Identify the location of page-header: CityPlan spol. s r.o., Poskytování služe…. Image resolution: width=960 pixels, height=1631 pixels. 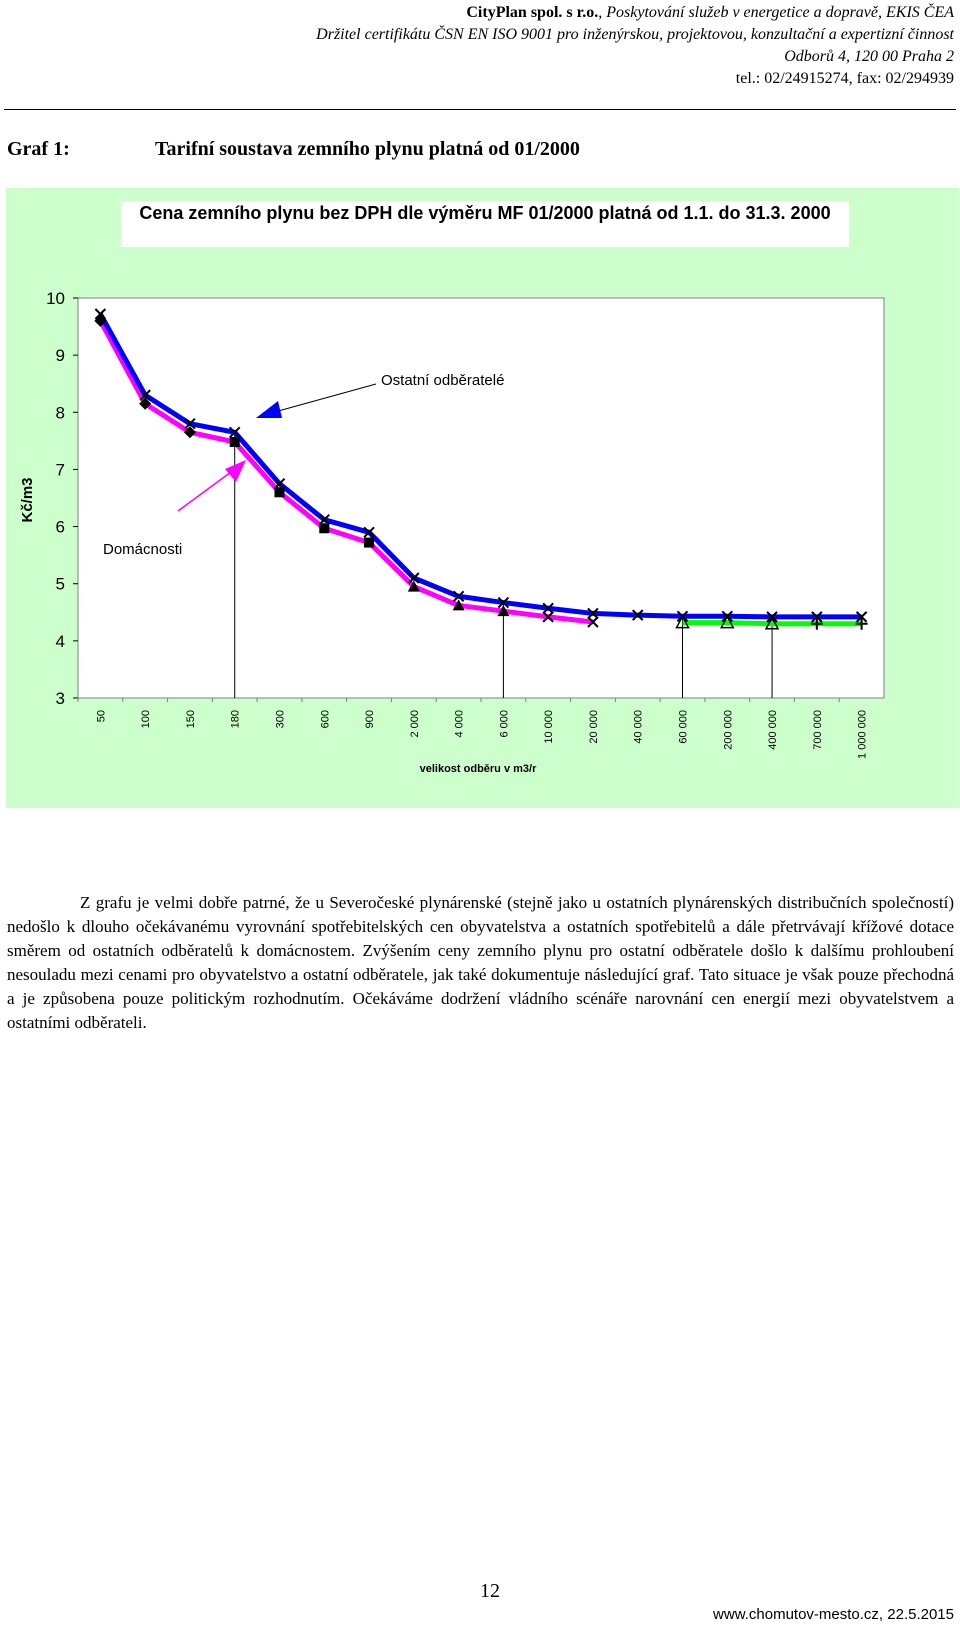
(635, 46).